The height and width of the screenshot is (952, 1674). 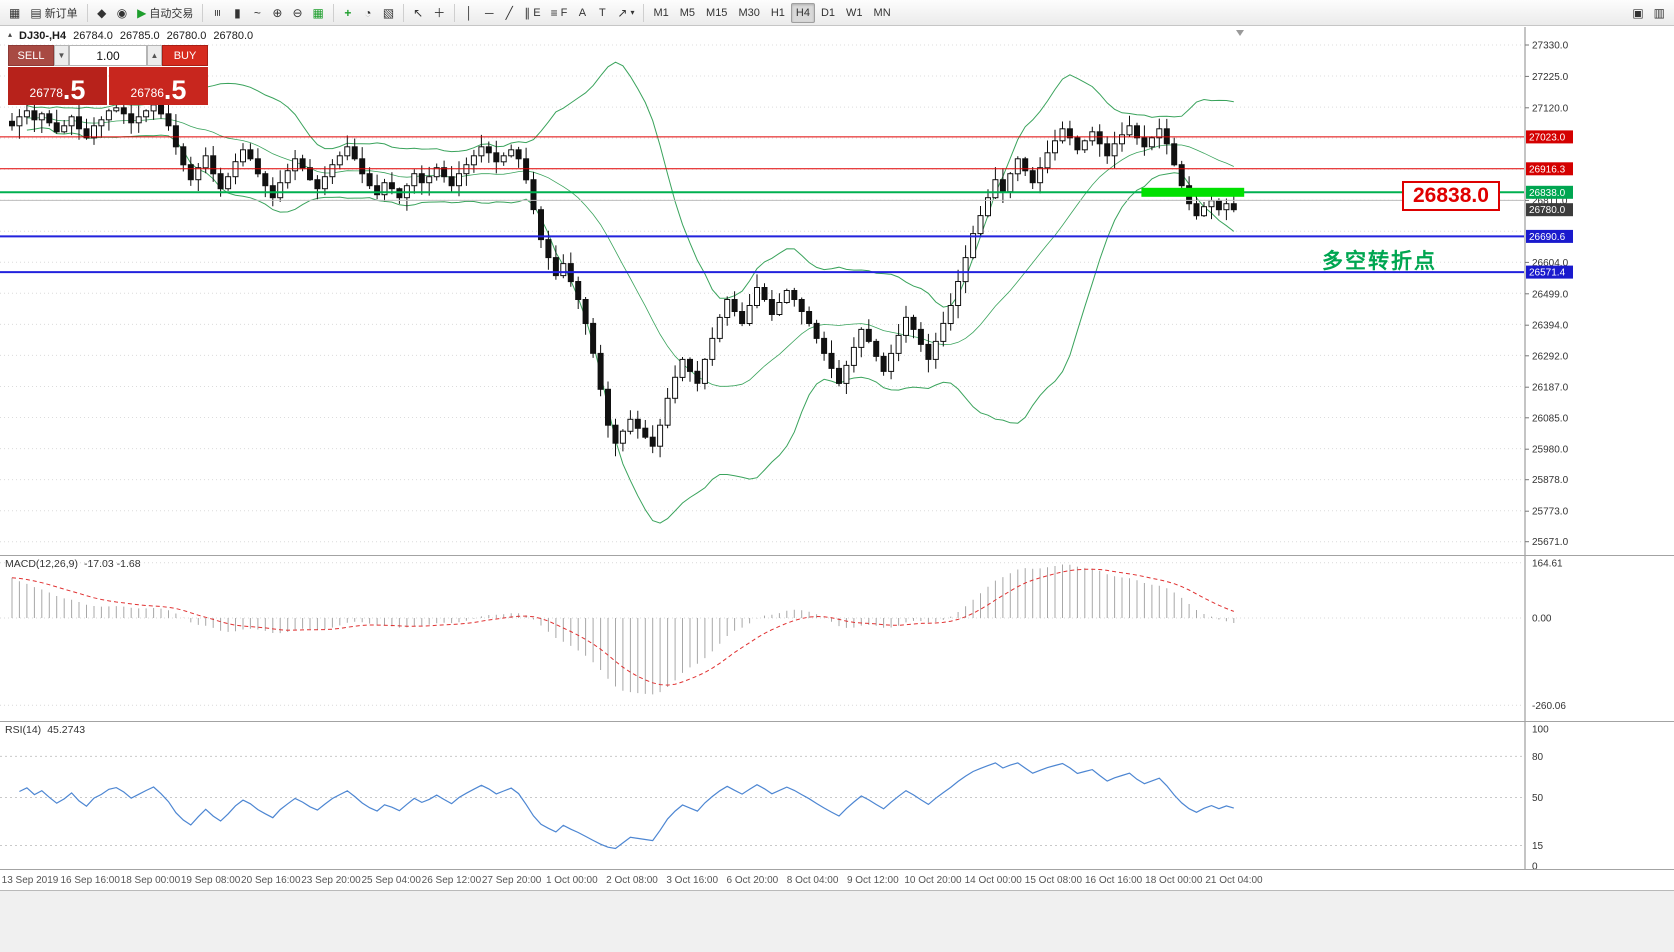 I want to click on timeframe-MN: MN, so click(x=882, y=12).